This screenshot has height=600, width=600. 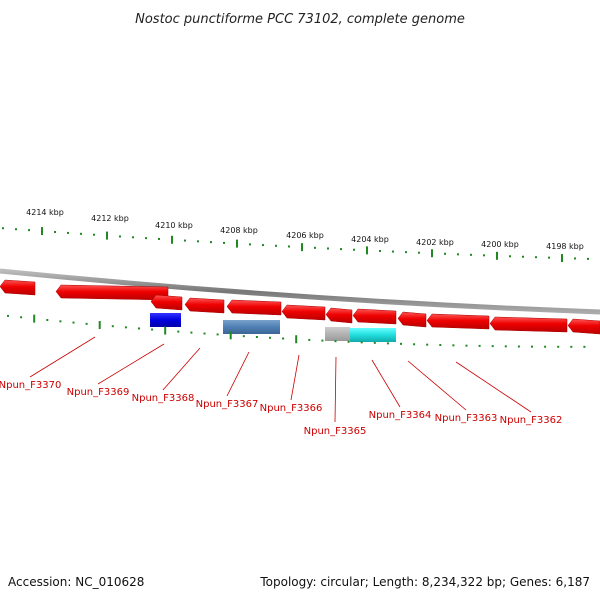 I want to click on scale-label: 4198 kbp, so click(x=565, y=246).